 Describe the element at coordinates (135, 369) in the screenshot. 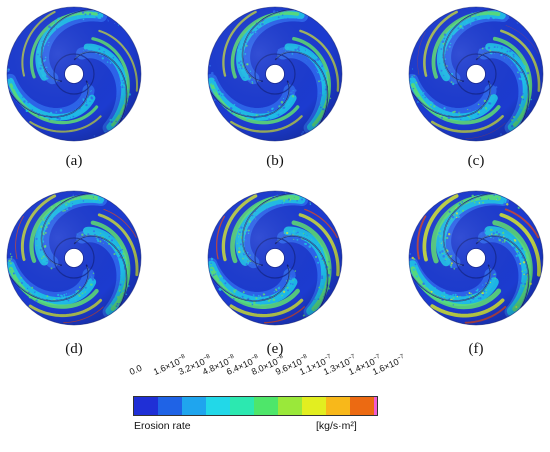

I see `colorbar-tick-label: 0.0` at that location.